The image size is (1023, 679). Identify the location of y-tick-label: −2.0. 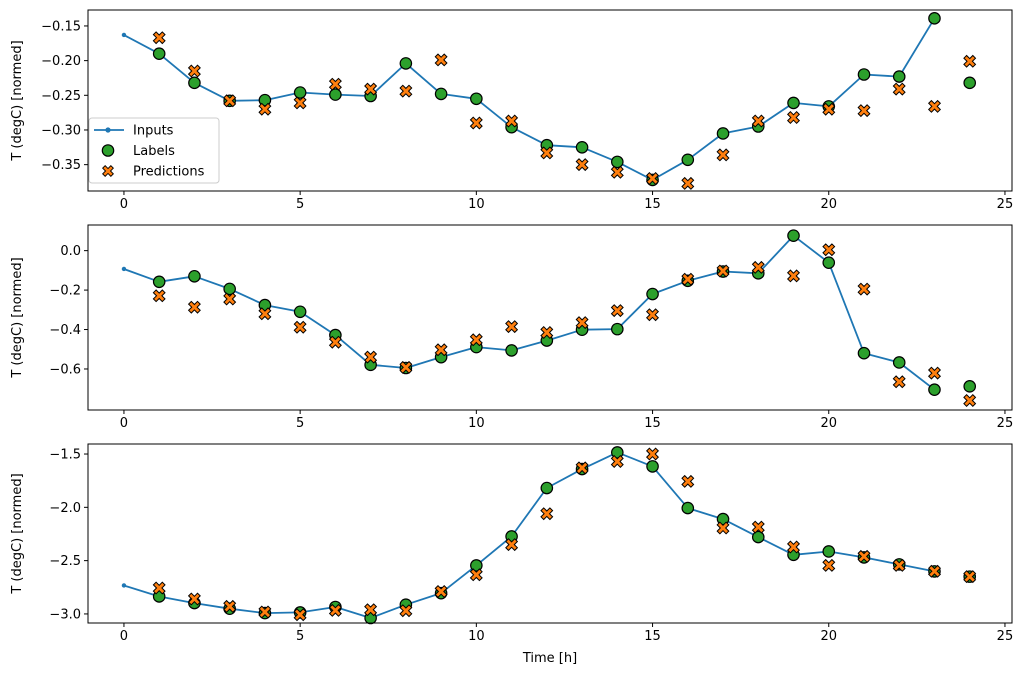
(65, 508).